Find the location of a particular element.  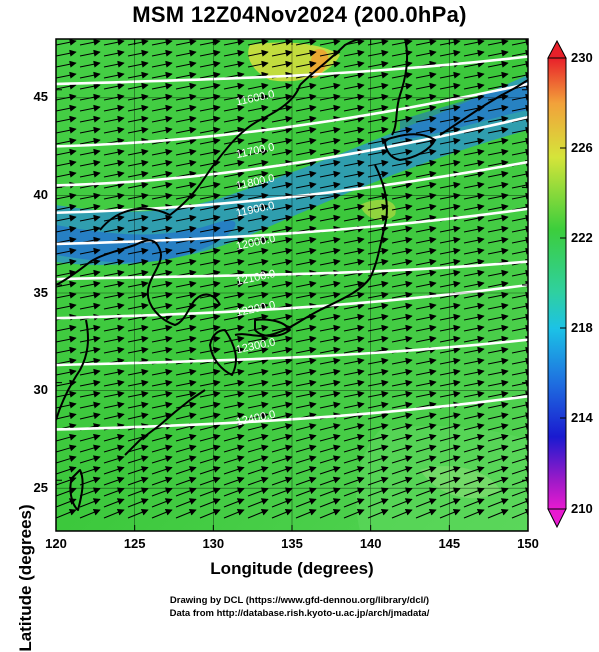

colorbar-tick-label: 214 is located at coordinates (582, 417).